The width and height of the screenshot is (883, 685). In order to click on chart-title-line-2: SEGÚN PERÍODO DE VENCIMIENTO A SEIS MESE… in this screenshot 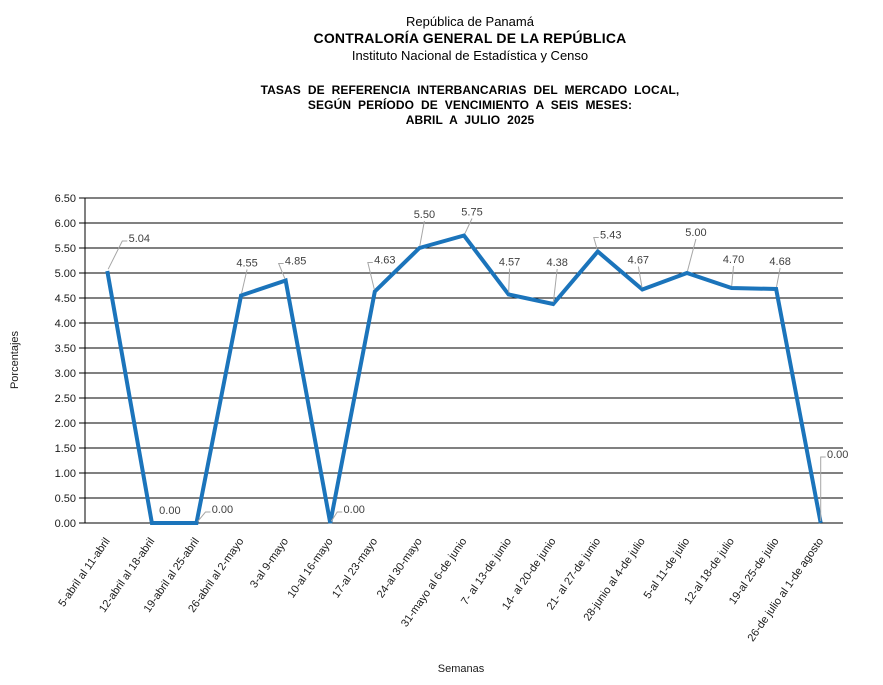, I will do `click(470, 105)`.